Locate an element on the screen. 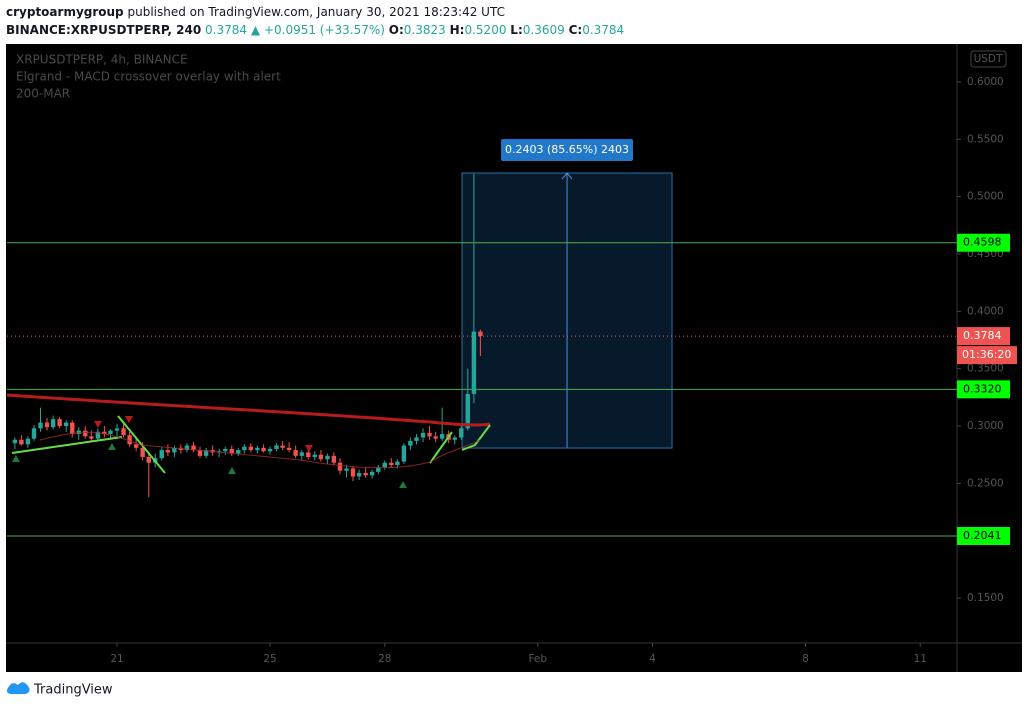 The width and height of the screenshot is (1028, 709). legend-ma: 200-MAR is located at coordinates (43, 94).